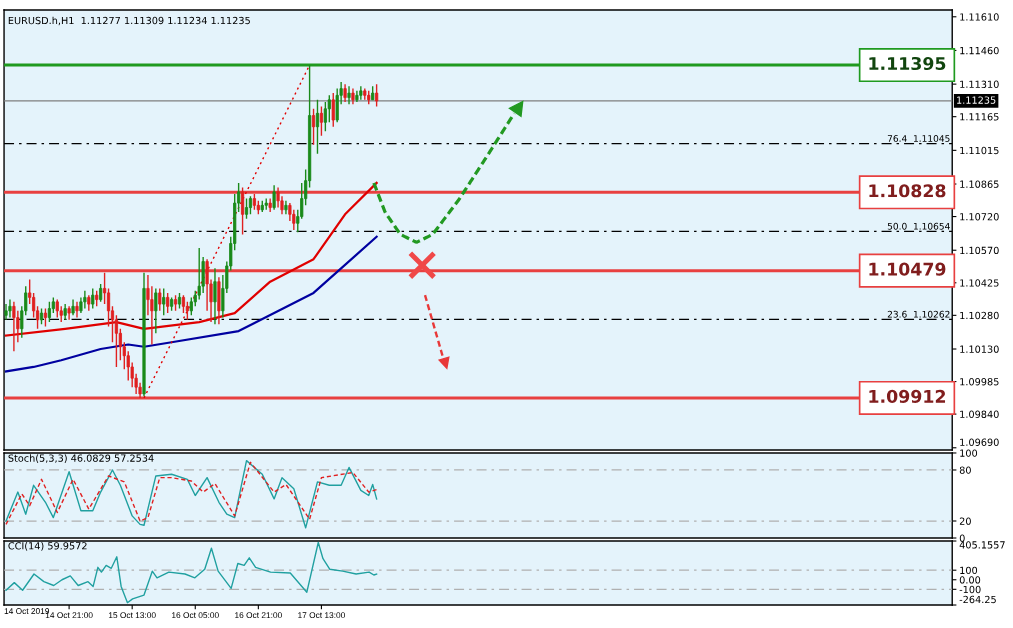  I want to click on y-tick-label: 1.10865, so click(979, 184).